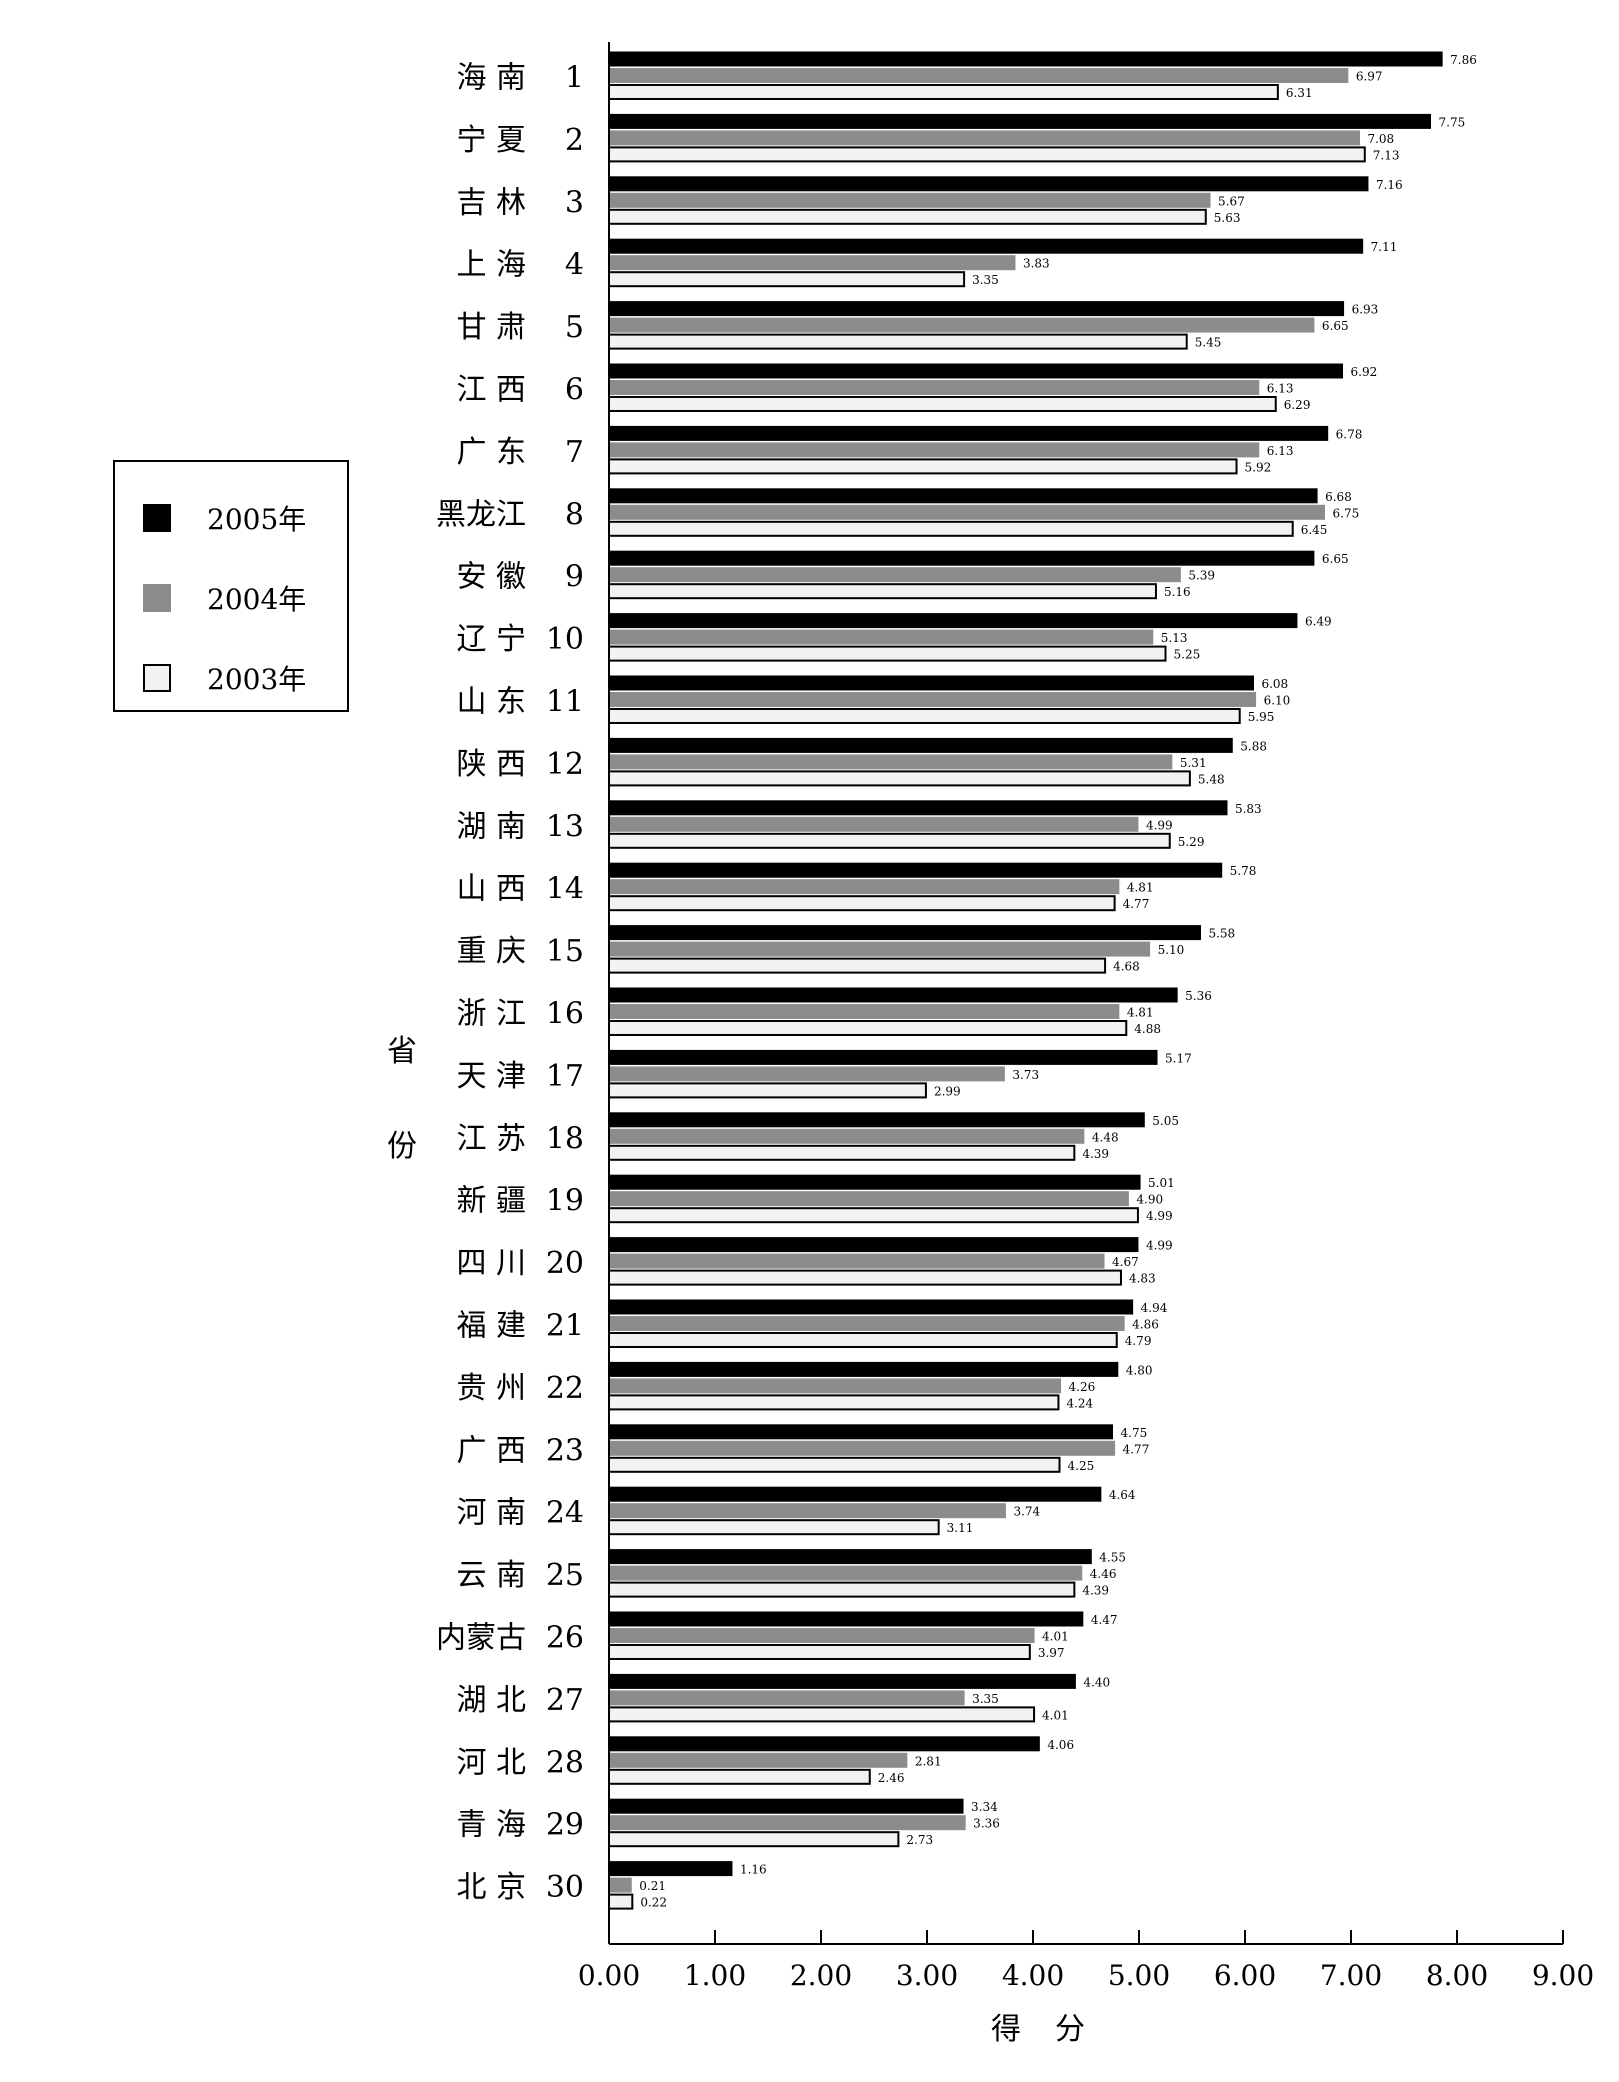  Describe the element at coordinates (947, 1091) in the screenshot. I see `data-label: 2.99` at that location.